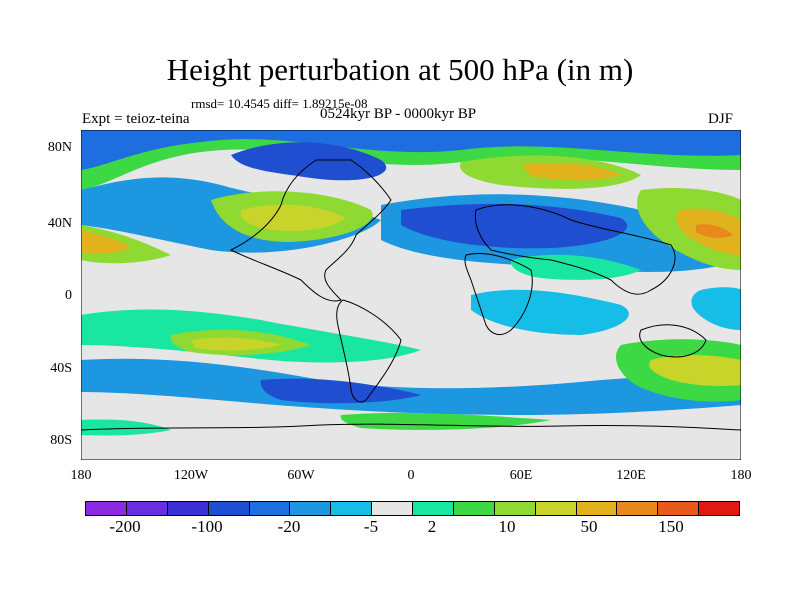 The height and width of the screenshot is (600, 800). What do you see at coordinates (59, 147) in the screenshot?
I see `lat-label-80n: 80N` at bounding box center [59, 147].